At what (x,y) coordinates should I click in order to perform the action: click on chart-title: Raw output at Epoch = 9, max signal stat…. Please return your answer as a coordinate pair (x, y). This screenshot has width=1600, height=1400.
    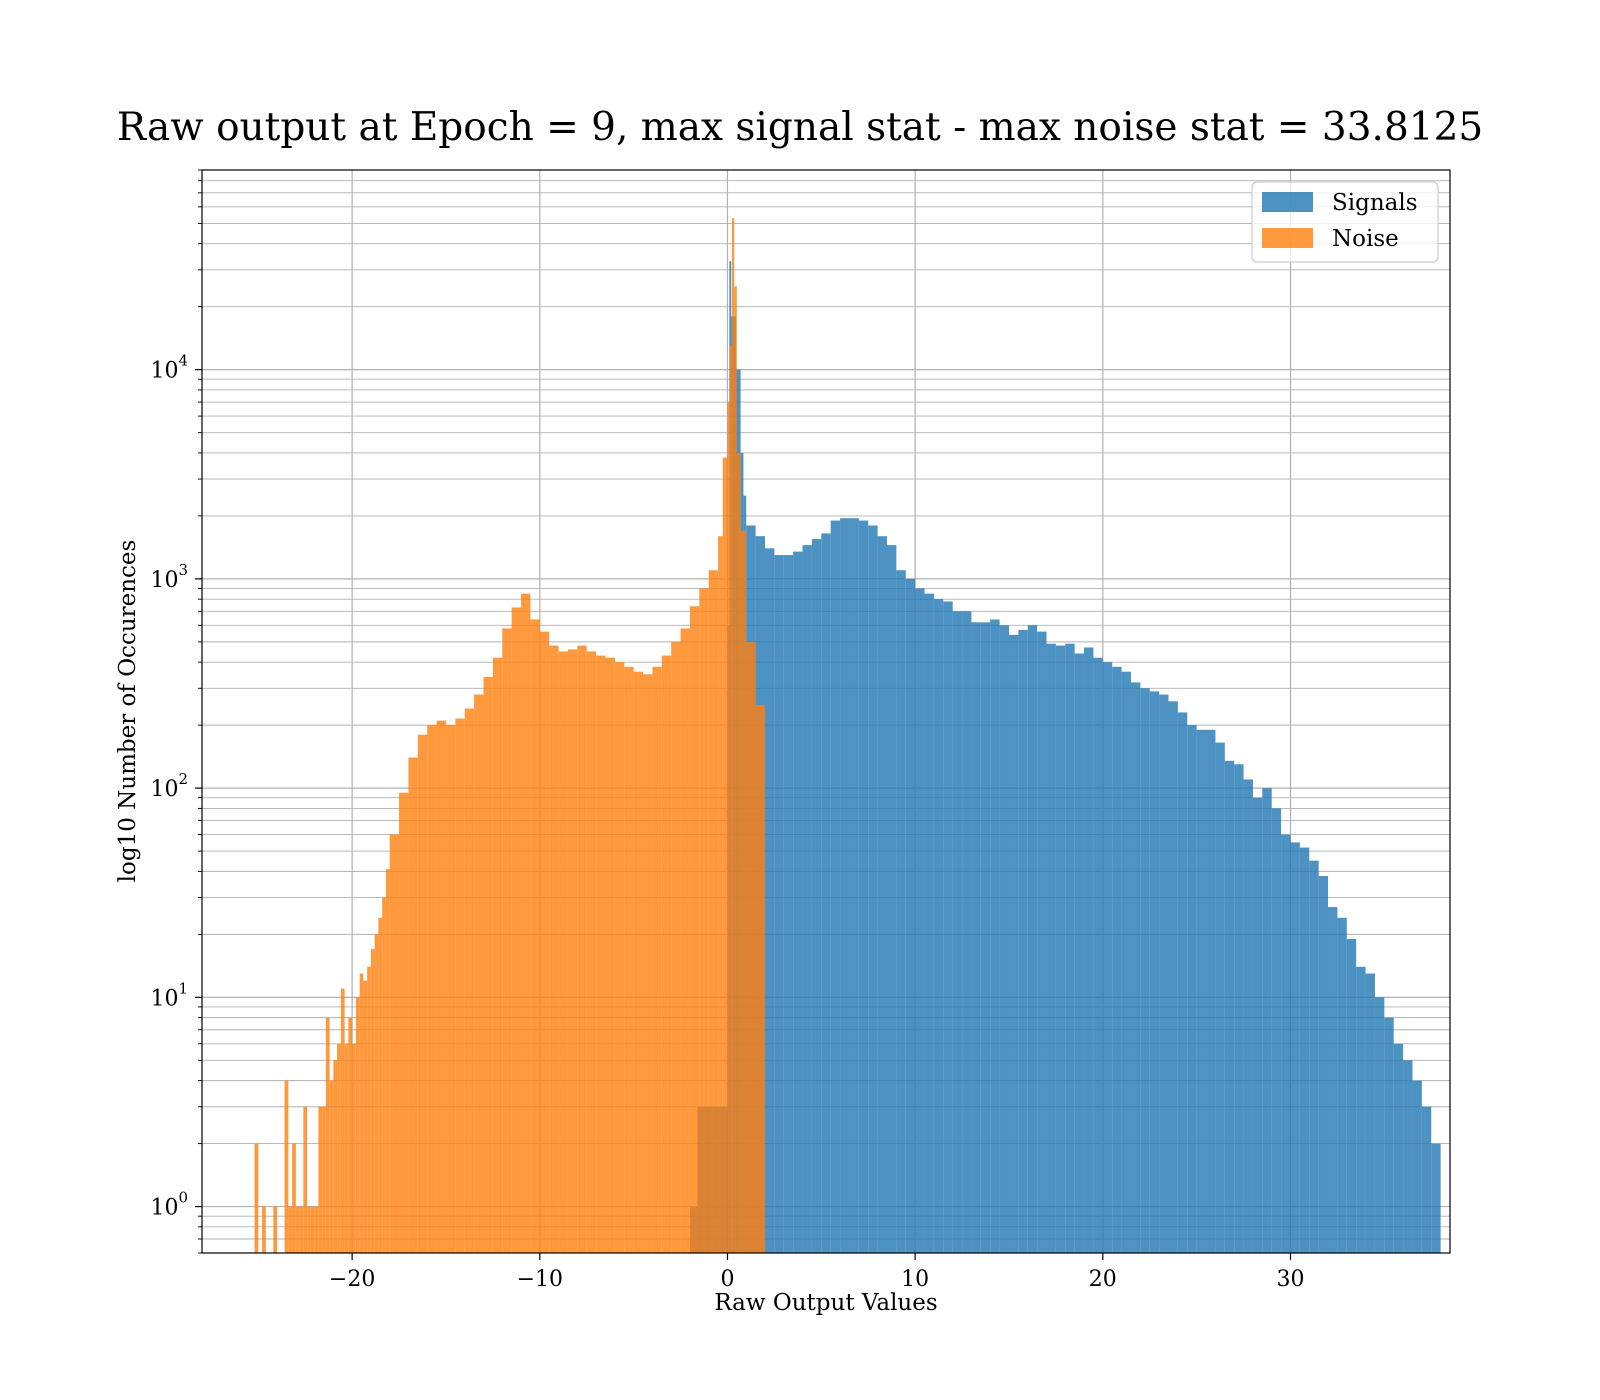
    Looking at the image, I should click on (800, 127).